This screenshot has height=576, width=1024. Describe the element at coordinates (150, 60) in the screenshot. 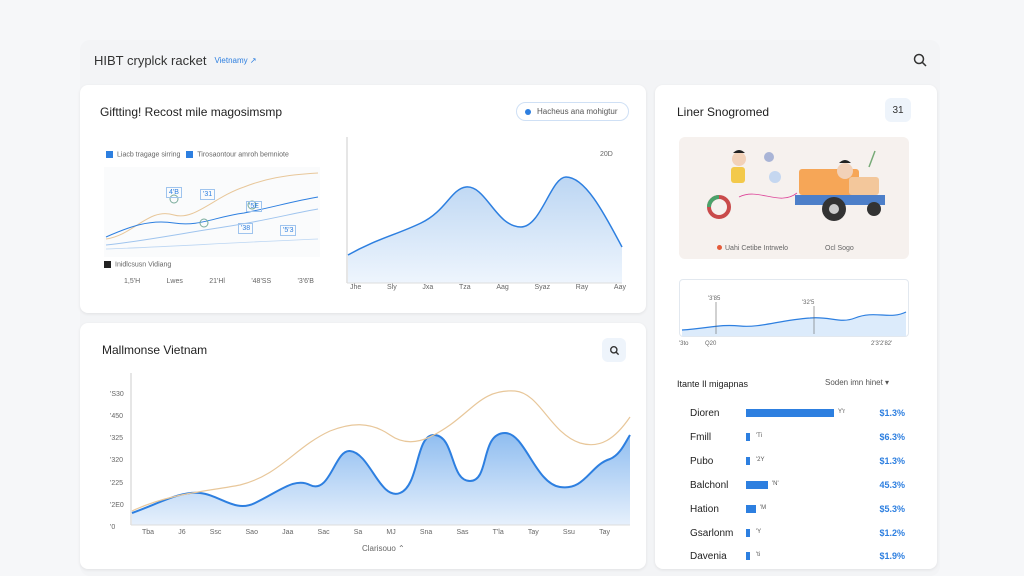

I see `app-title: HIBT cryplck racket` at that location.